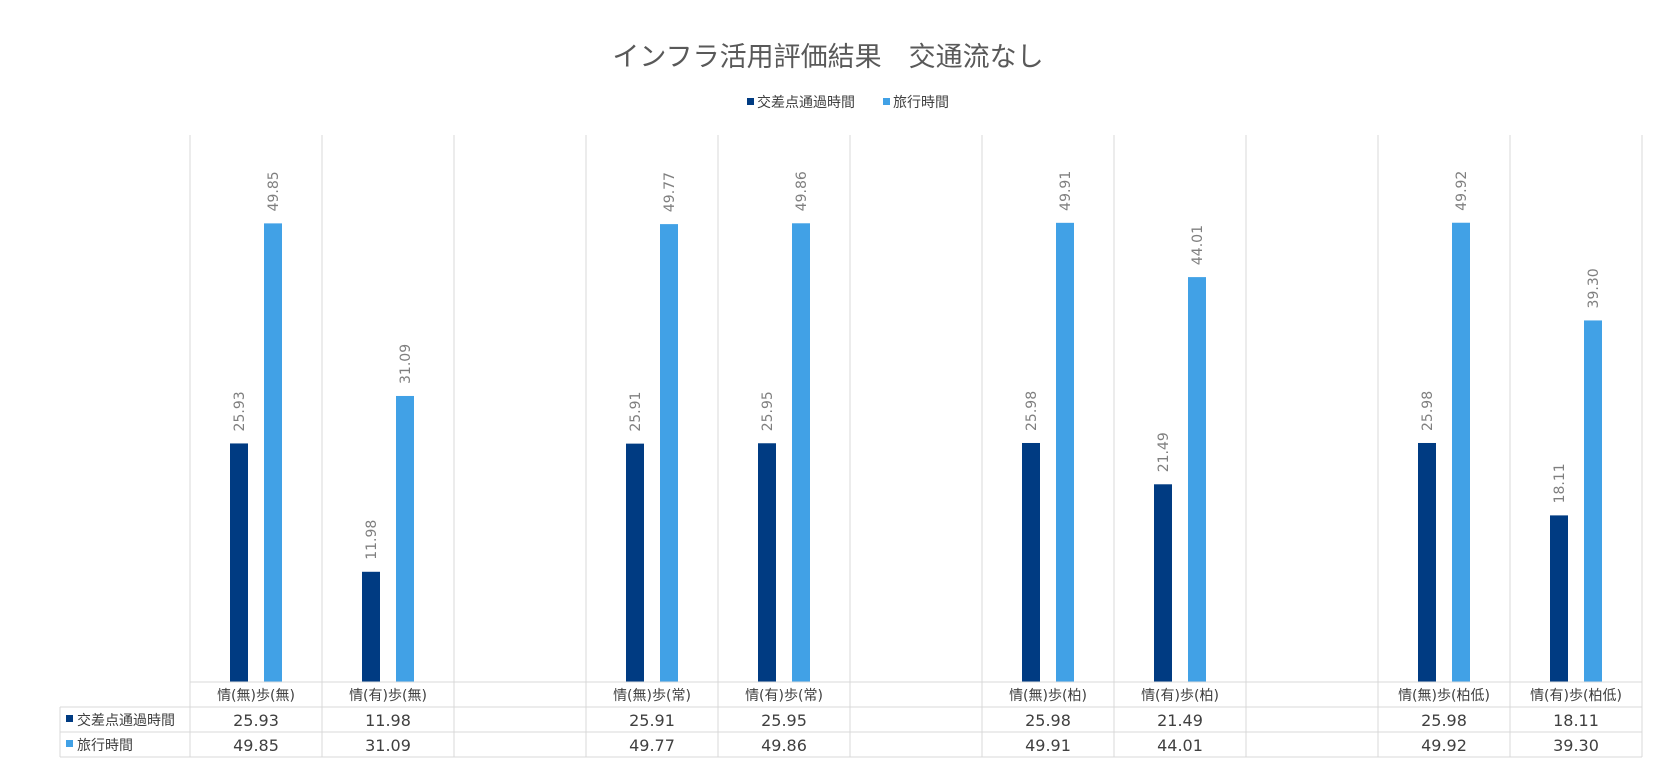  Describe the element at coordinates (1180, 696) in the screenshot. I see `category-label-8: 情(有)歩(柏)` at that location.